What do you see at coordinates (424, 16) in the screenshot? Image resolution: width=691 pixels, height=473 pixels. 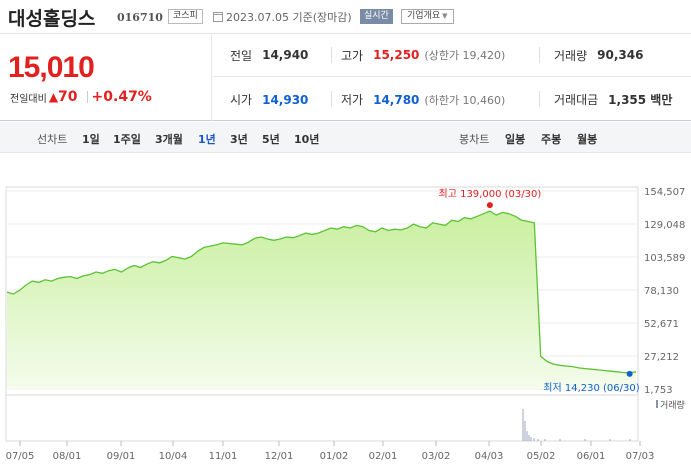 I see `company-info-label: 기업개요` at bounding box center [424, 16].